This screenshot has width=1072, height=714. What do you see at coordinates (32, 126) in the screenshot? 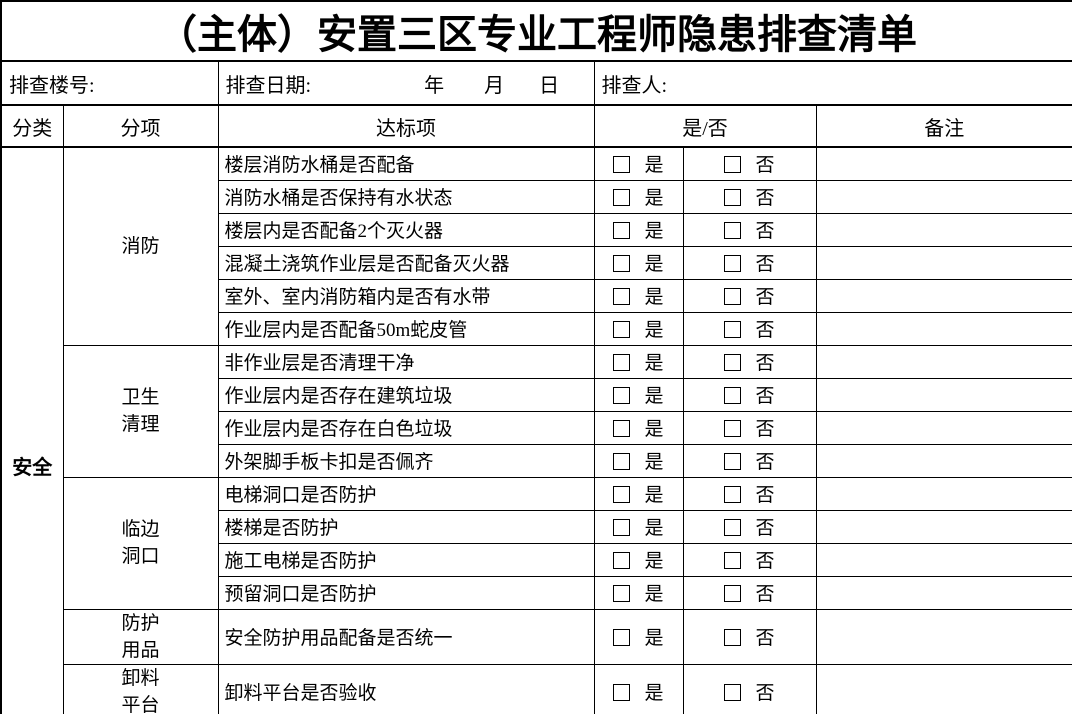
I see `header-category: 分类` at bounding box center [32, 126].